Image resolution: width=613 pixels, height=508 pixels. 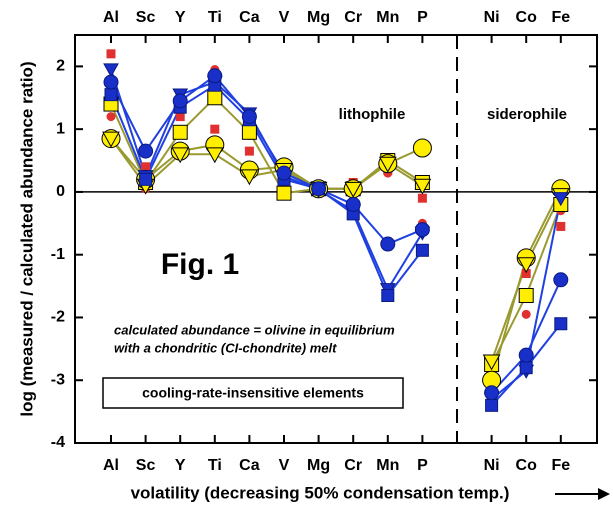 What do you see at coordinates (527, 114) in the screenshot?
I see `annotation: siderophile` at bounding box center [527, 114].